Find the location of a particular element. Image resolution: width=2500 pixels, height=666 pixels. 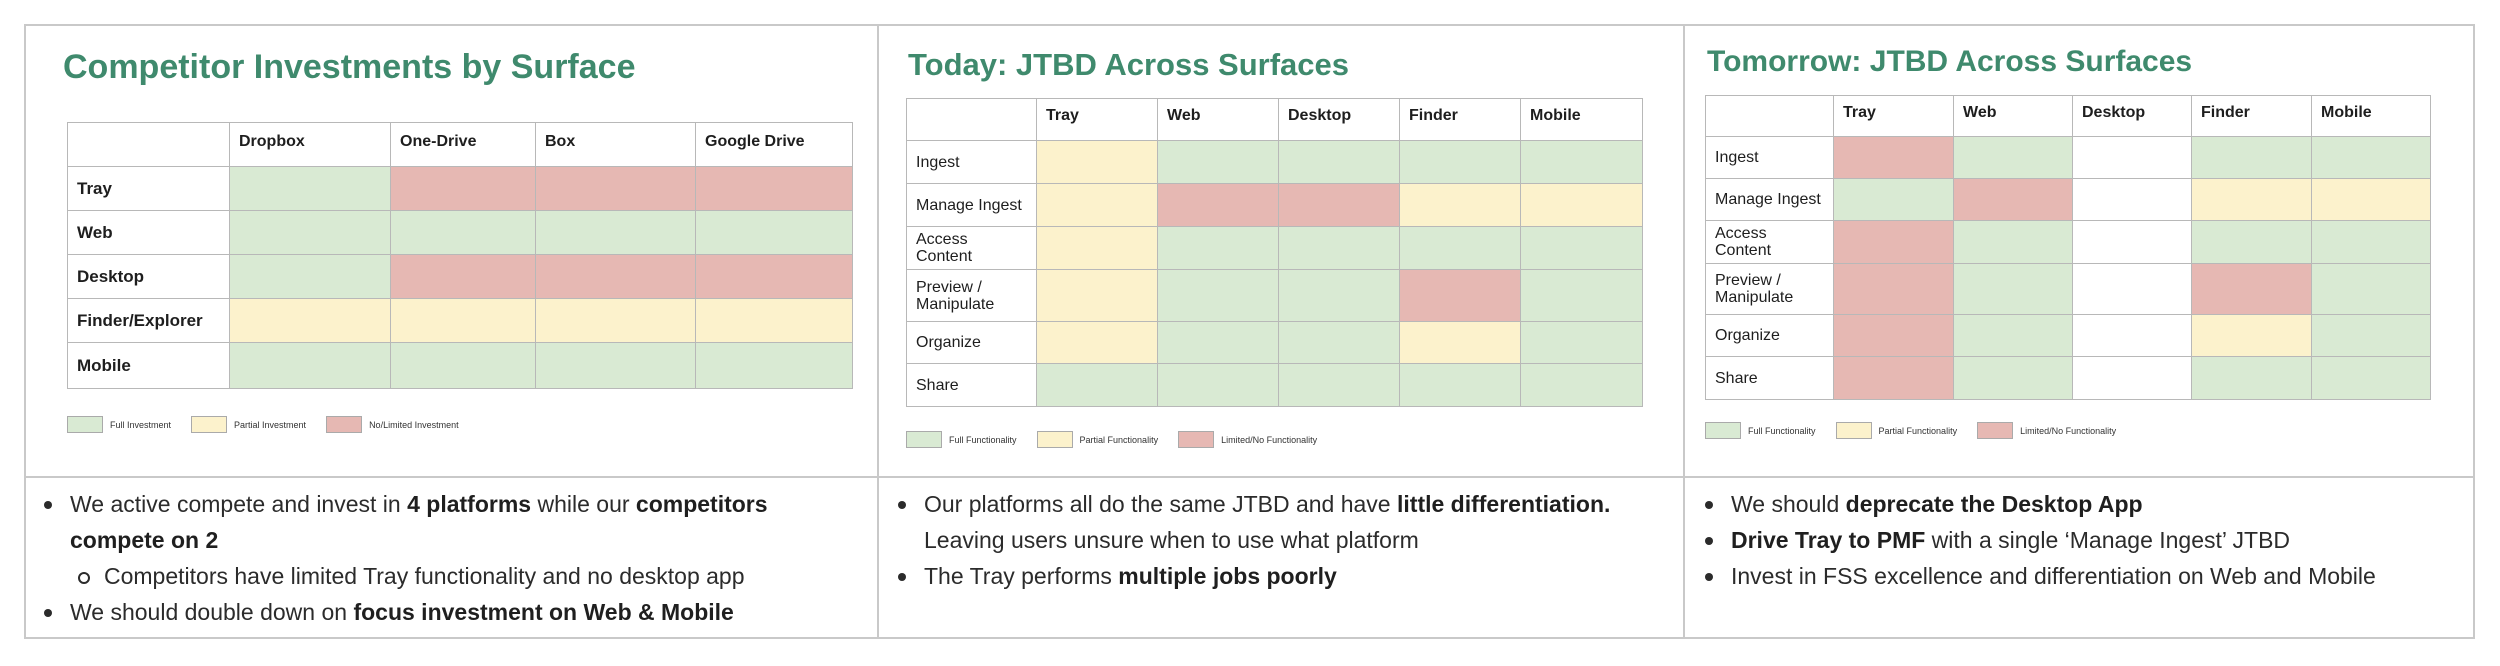

row-label: Tray is located at coordinates (148, 188).